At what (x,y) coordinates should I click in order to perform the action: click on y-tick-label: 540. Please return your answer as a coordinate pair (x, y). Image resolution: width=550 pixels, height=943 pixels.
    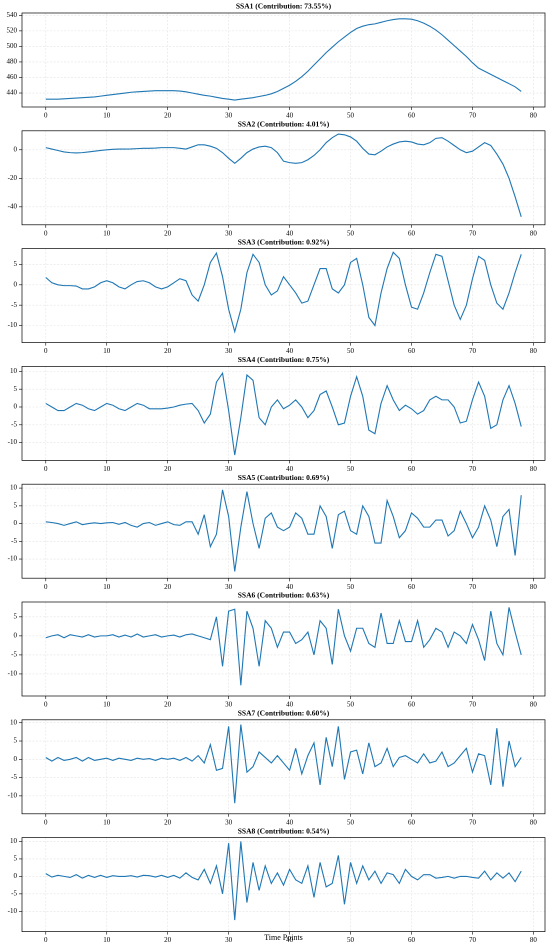
    Looking at the image, I should click on (12, 15).